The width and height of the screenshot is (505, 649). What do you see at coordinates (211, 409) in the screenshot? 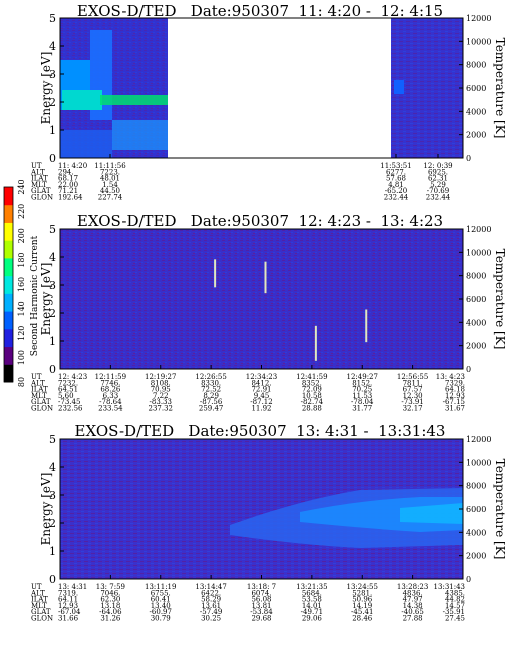
I see `orbit-value-glon: 259.47` at bounding box center [211, 409].